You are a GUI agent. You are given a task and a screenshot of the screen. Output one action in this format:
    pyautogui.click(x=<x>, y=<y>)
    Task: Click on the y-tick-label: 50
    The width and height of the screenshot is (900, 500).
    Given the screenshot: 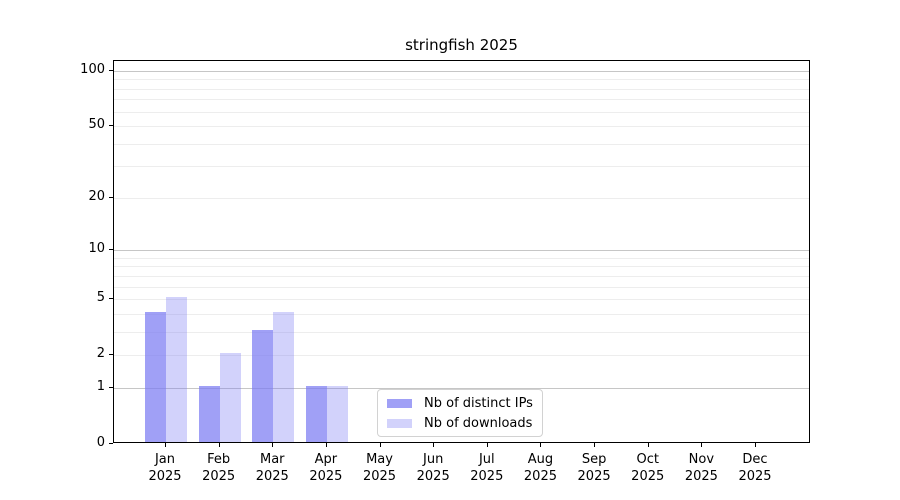 What is the action you would take?
    pyautogui.click(x=96, y=125)
    